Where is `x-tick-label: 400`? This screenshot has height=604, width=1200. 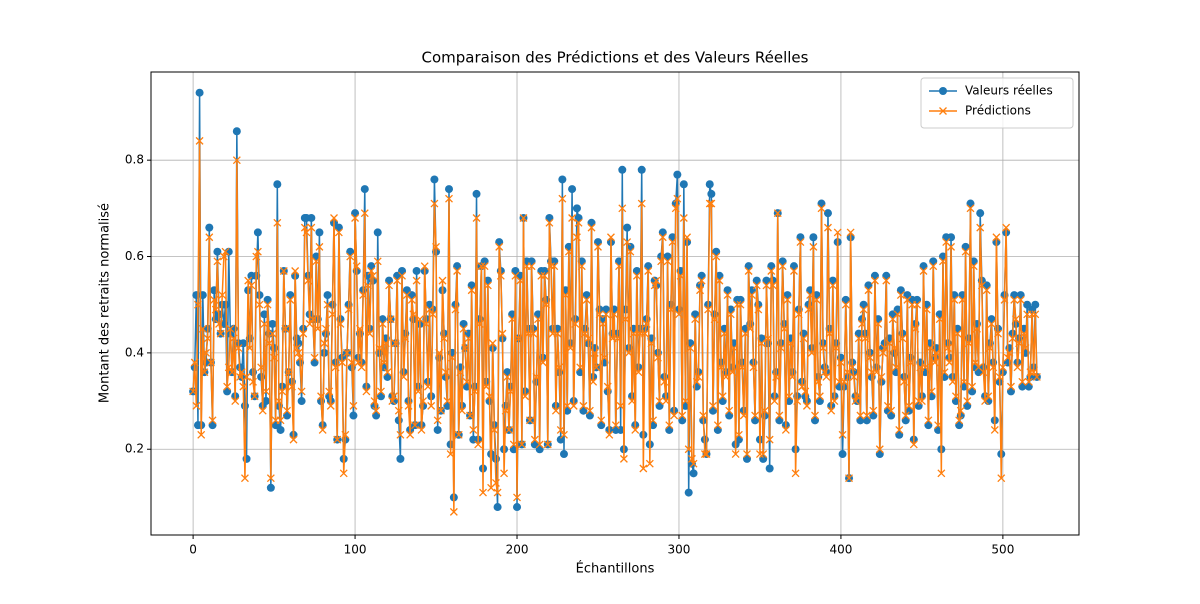 x-tick-label: 400 is located at coordinates (840, 550).